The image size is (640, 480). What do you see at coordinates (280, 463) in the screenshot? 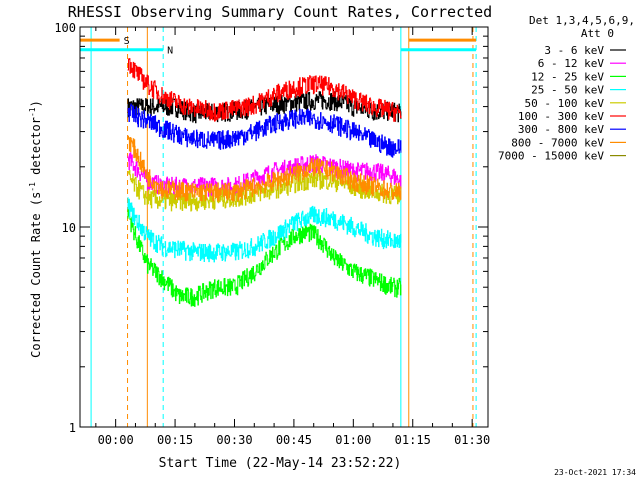
I see `x-axis-label: Start Time (22-May-14 23:52:22)` at bounding box center [280, 463].